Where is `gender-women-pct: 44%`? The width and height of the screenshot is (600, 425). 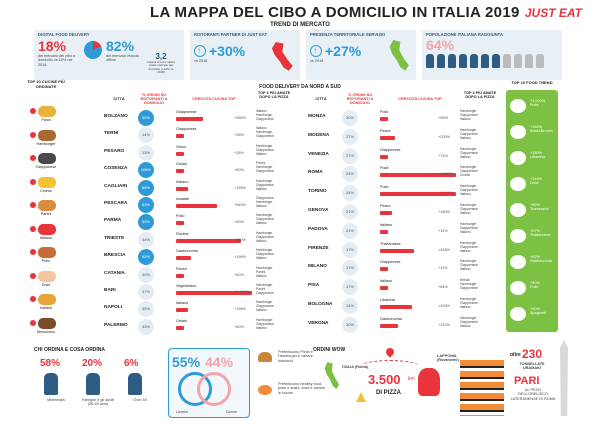
gender-women-pct: 44% is located at coordinates (219, 362).